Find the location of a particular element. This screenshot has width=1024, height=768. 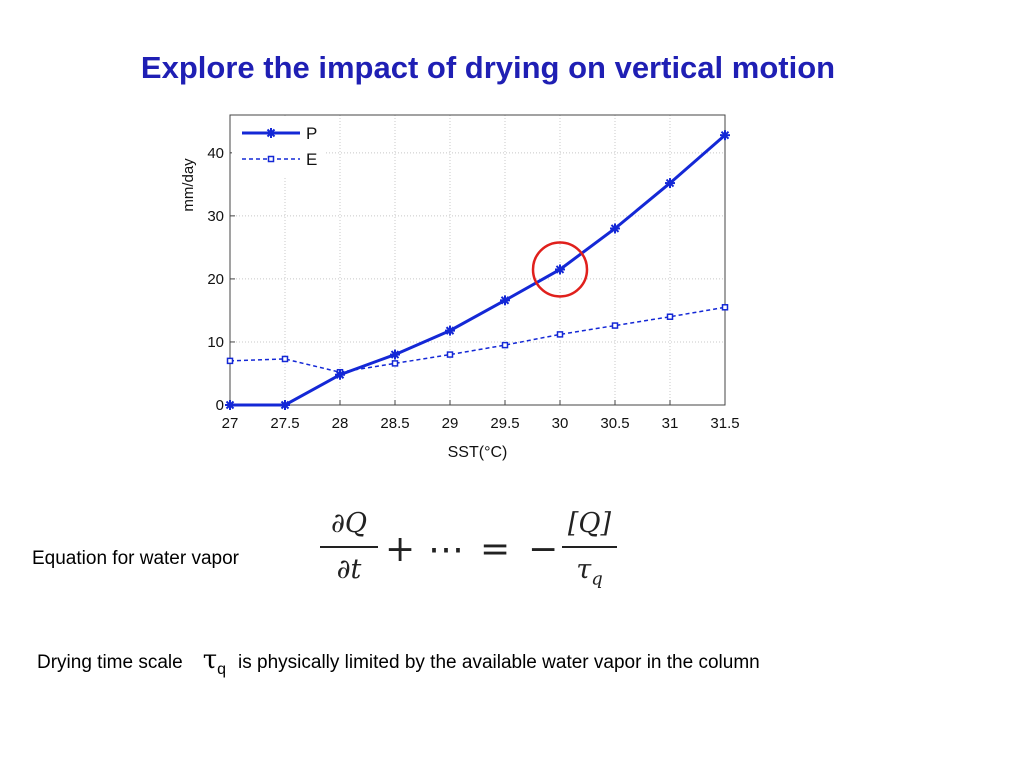

legend-label: E is located at coordinates (311, 159).